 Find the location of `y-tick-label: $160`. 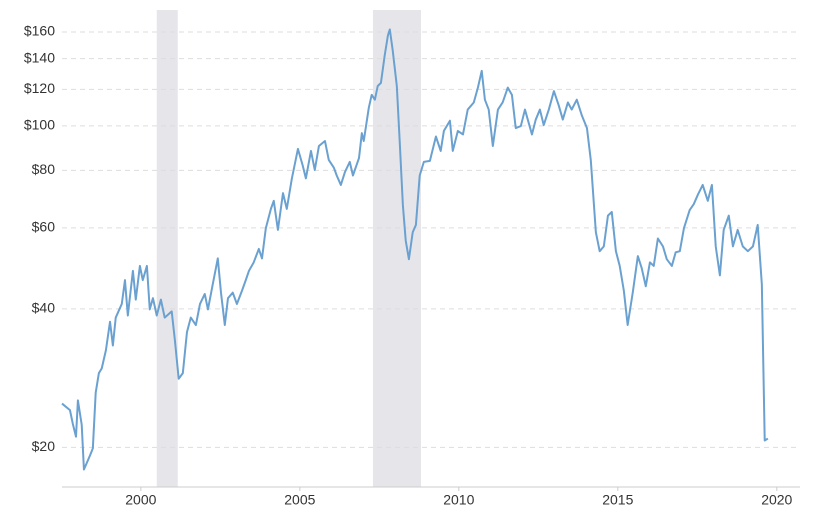

y-tick-label: $160 is located at coordinates (39, 31).